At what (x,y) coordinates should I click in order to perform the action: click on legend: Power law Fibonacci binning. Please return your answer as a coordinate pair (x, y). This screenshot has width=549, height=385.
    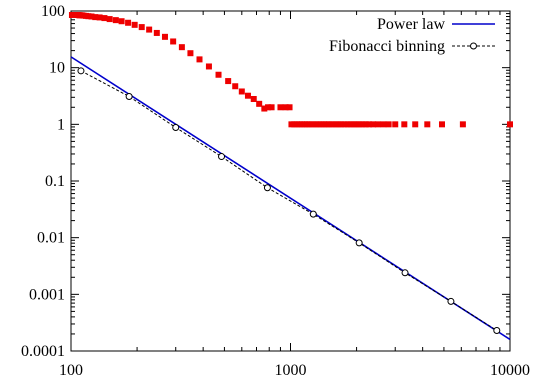
    Looking at the image, I should click on (412, 35).